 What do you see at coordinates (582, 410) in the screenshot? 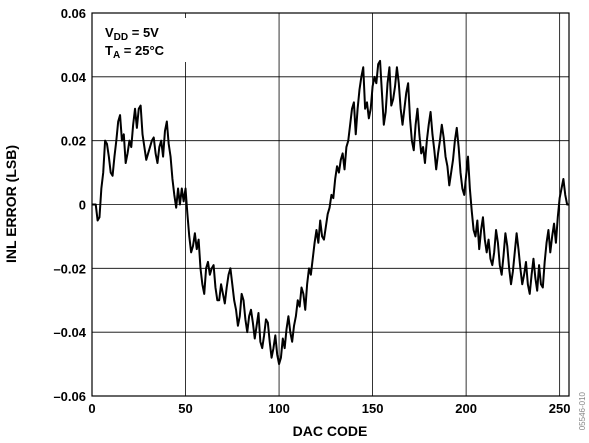
I see `figure-code: 05546-010` at bounding box center [582, 410].